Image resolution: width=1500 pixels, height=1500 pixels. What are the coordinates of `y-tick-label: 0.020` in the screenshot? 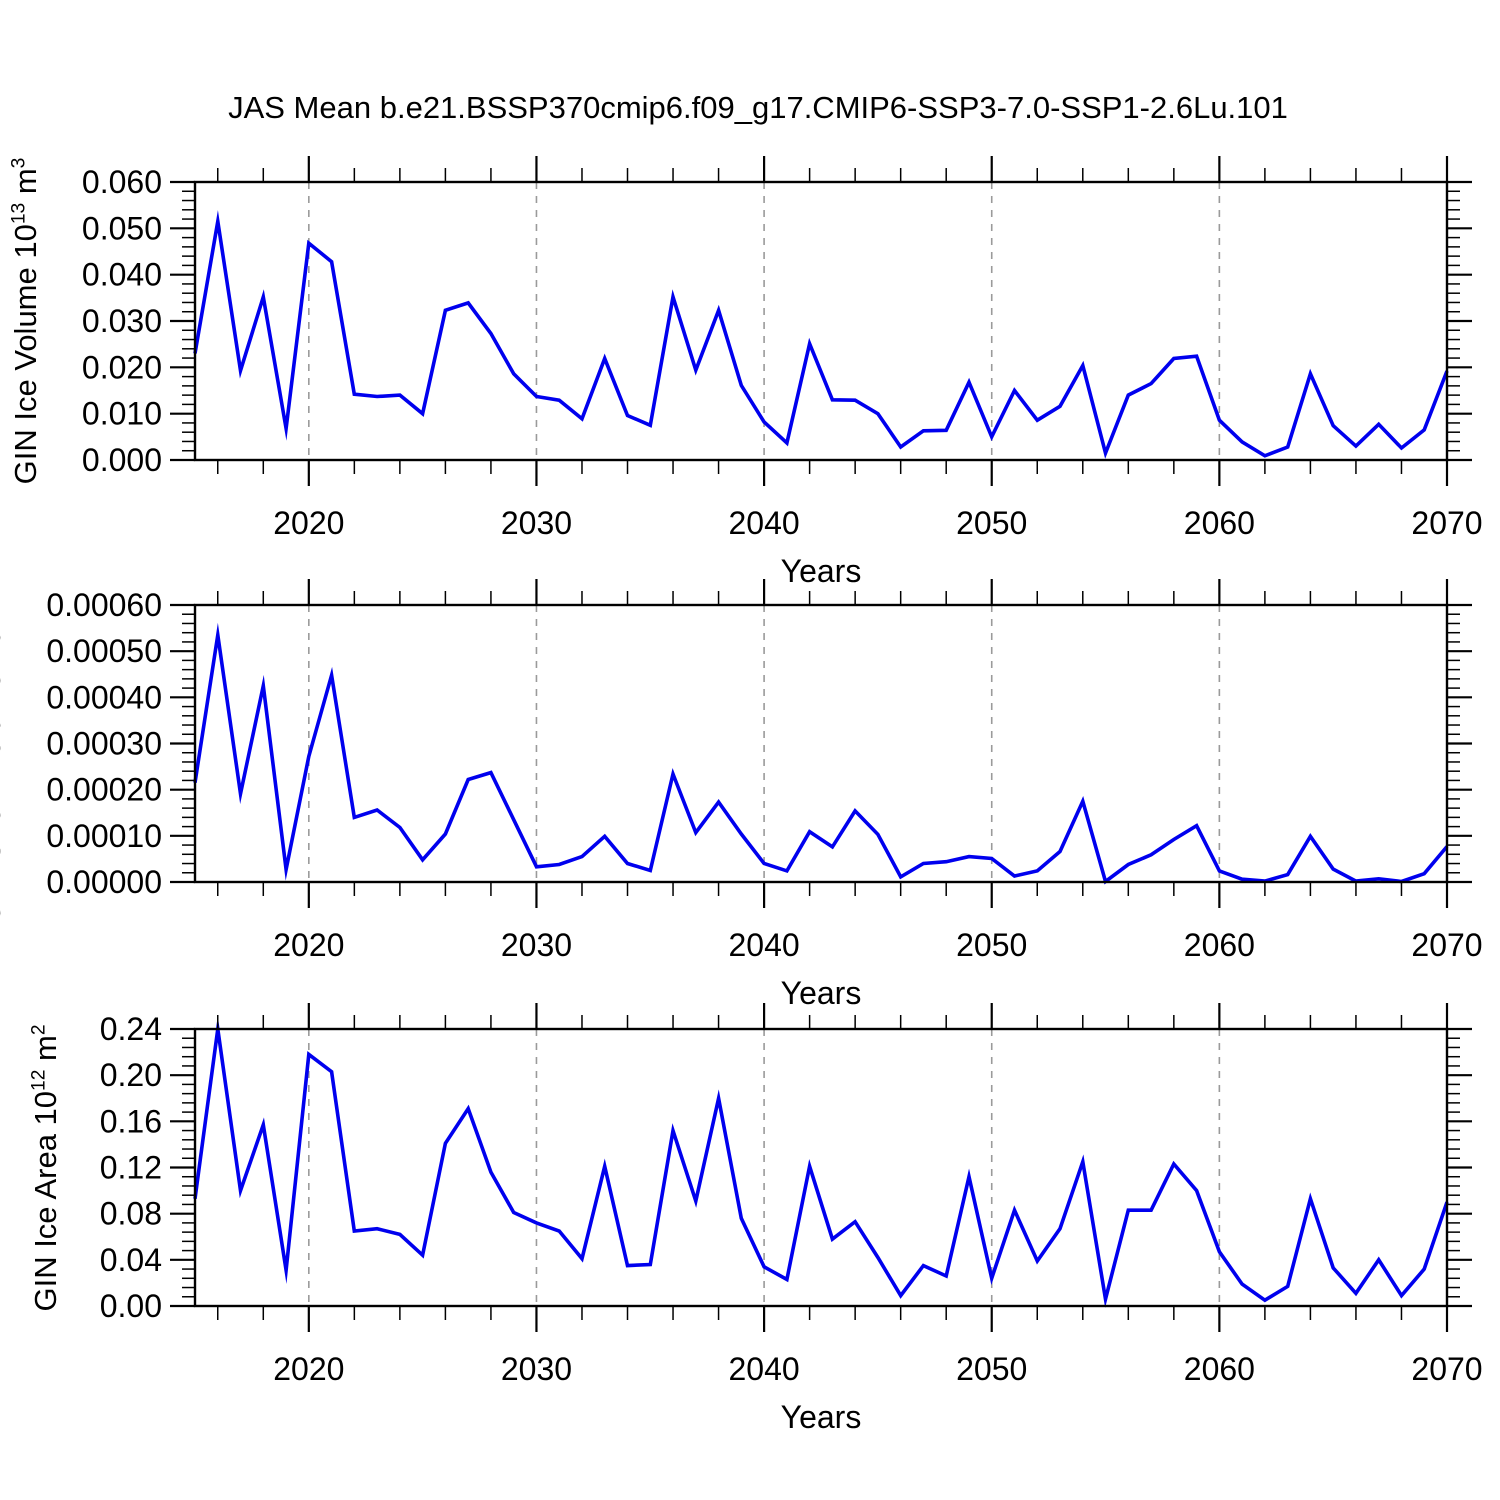 It's located at (122, 367).